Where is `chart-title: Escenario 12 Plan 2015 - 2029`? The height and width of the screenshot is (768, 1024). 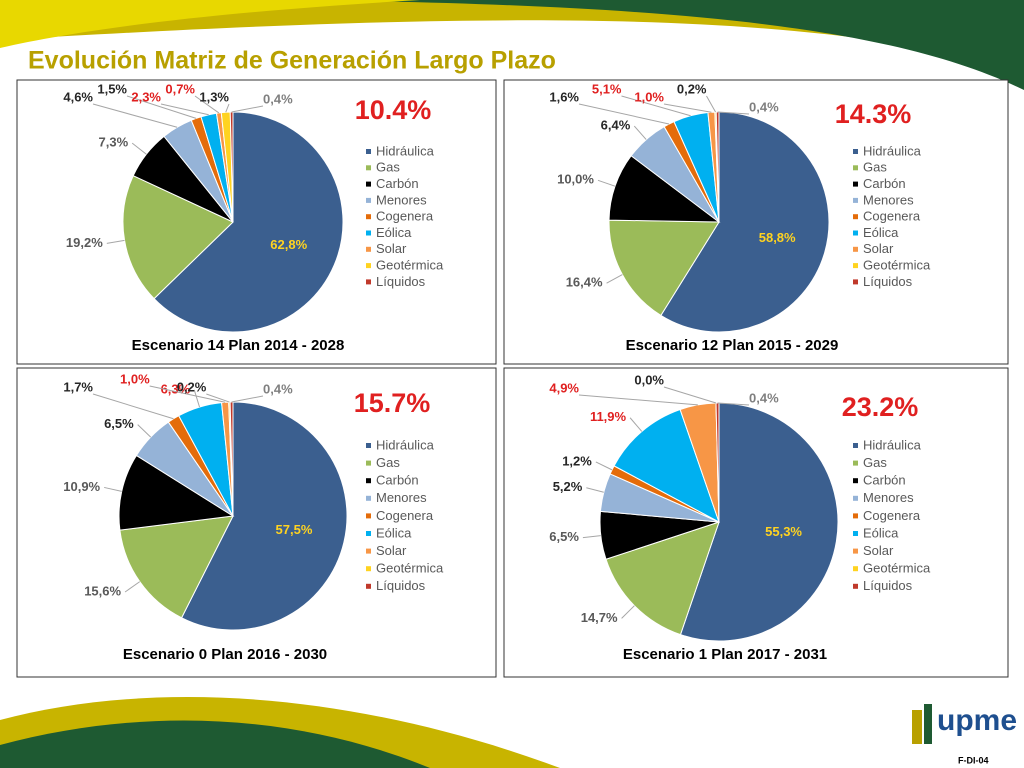 chart-title: Escenario 12 Plan 2015 - 2029 is located at coordinates (732, 345).